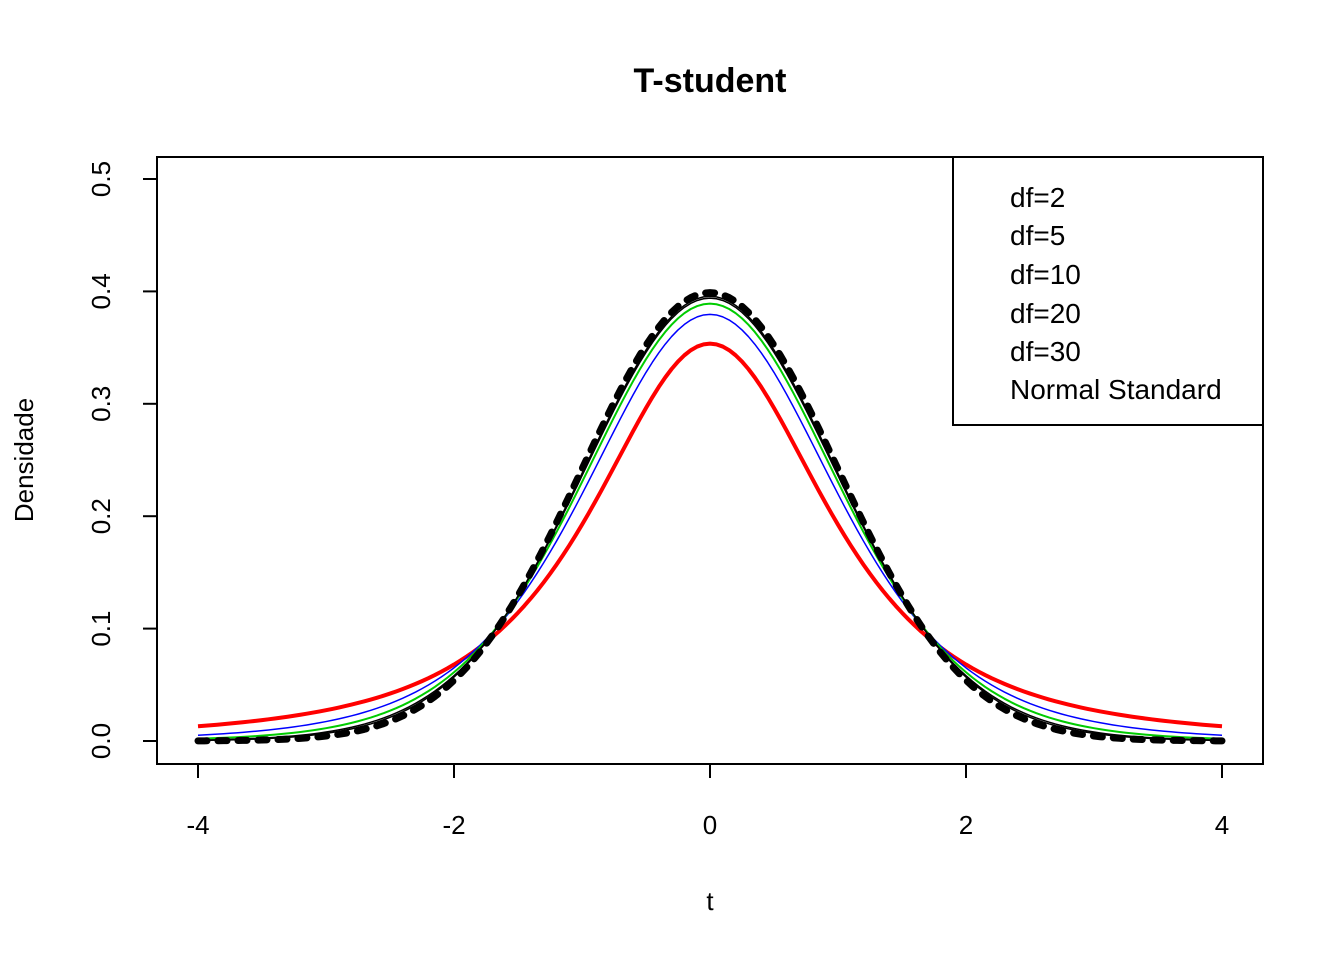  Describe the element at coordinates (197, 825) in the screenshot. I see `x-tick-label: -4` at that location.